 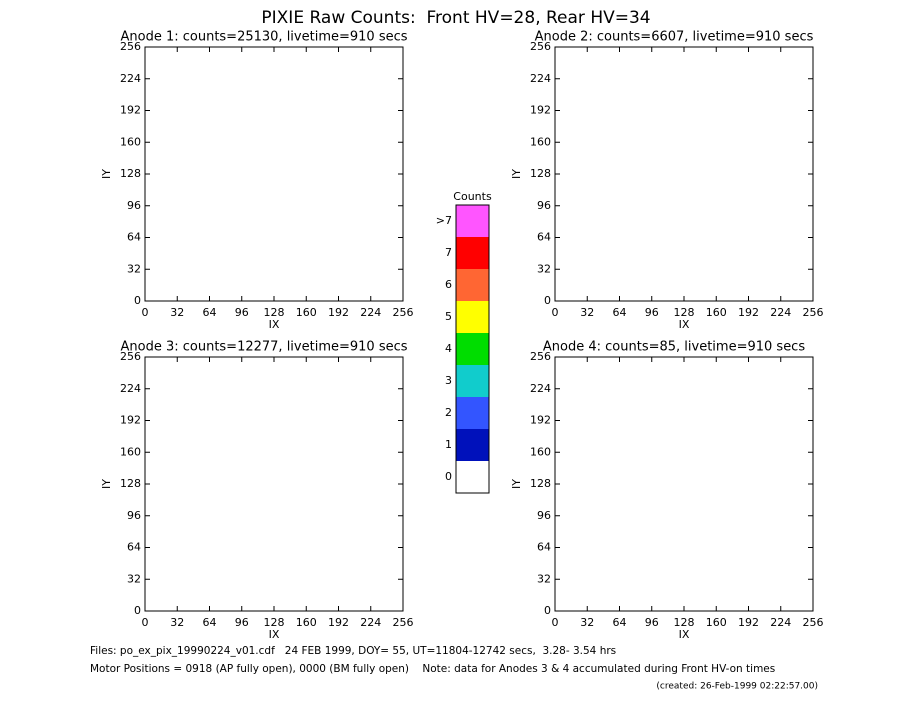 What do you see at coordinates (448, 252) in the screenshot?
I see `colorbar-label: 7` at bounding box center [448, 252].